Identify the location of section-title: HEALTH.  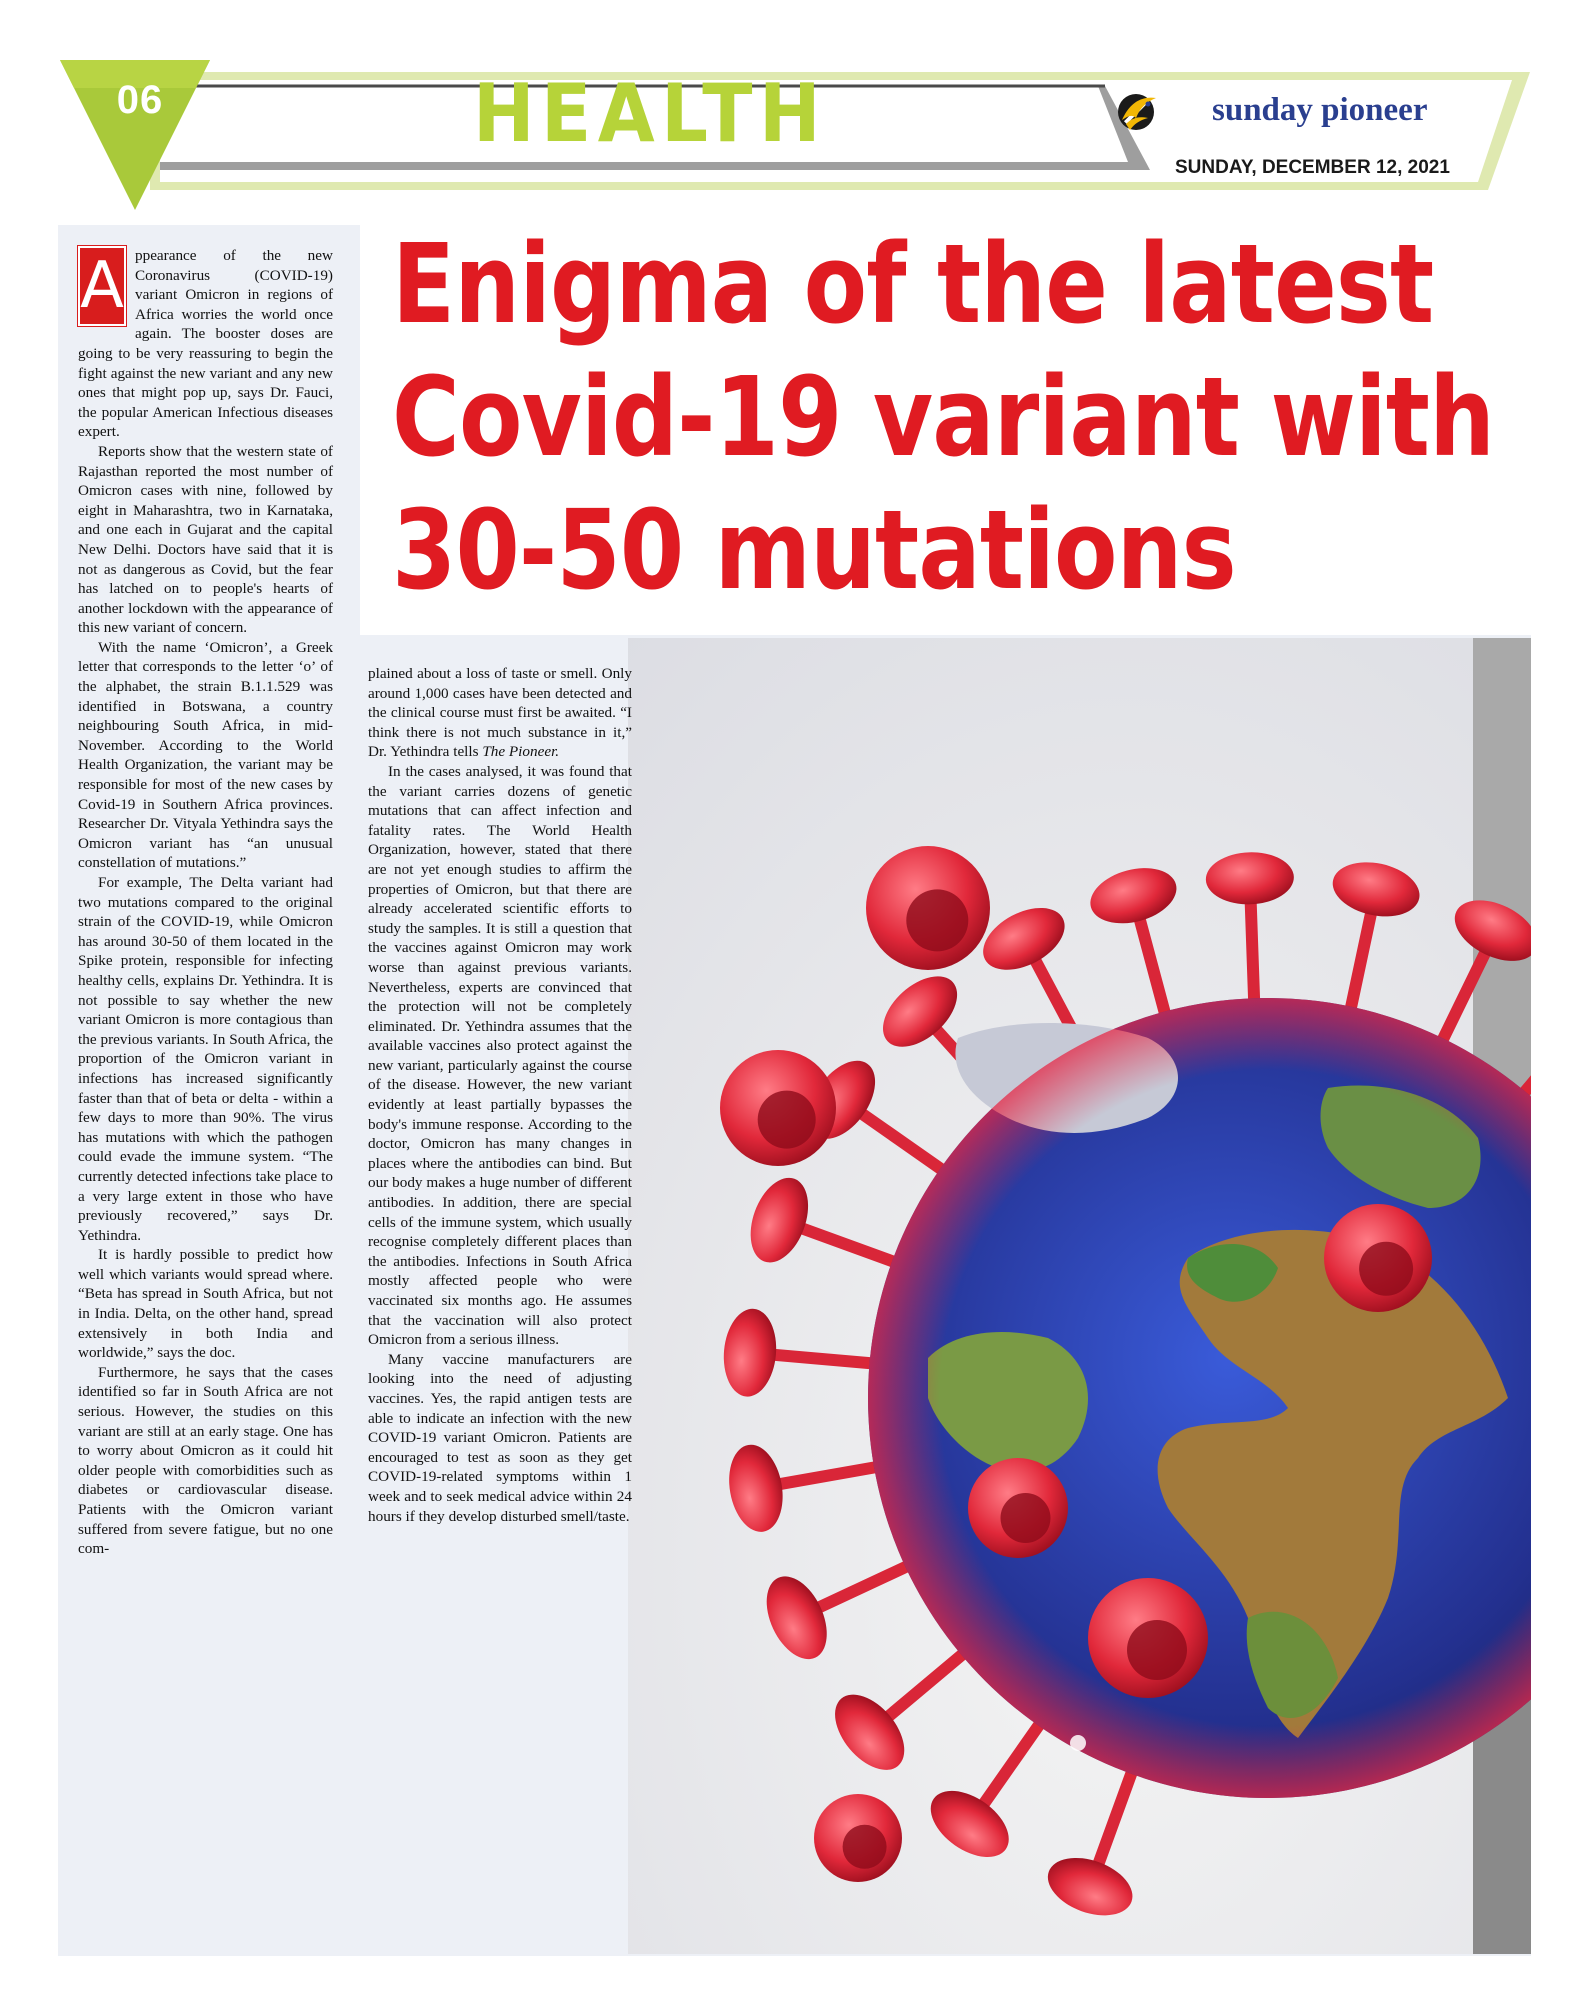
(650, 113).